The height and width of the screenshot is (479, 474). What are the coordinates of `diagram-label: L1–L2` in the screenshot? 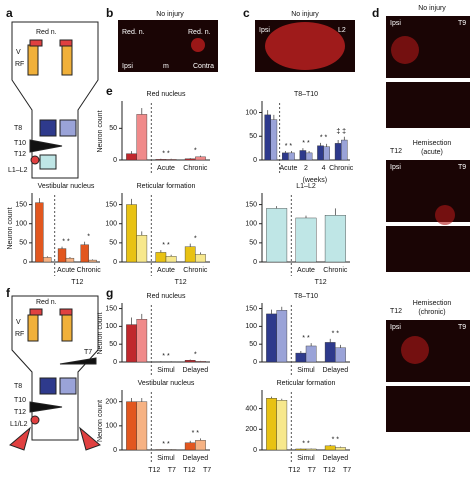 It's located at (18, 170).